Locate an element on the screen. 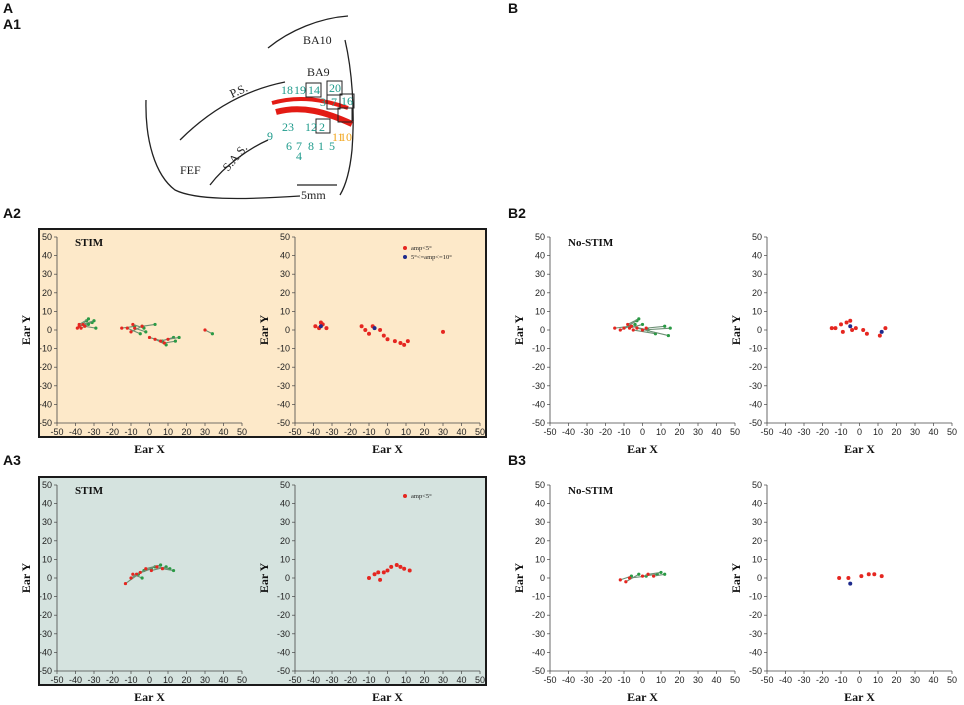 This screenshot has height=705, width=964. panel-label-a2: A2 is located at coordinates (12, 213).